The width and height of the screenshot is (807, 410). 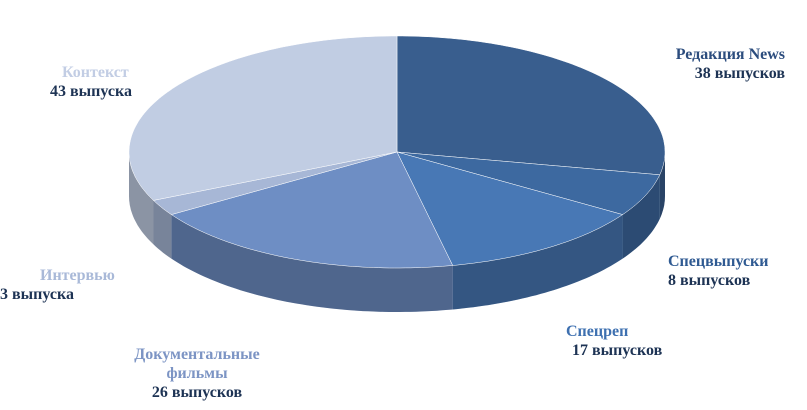 What do you see at coordinates (91, 82) in the screenshot?
I see `slice-label: Контекст 43 выпуска` at bounding box center [91, 82].